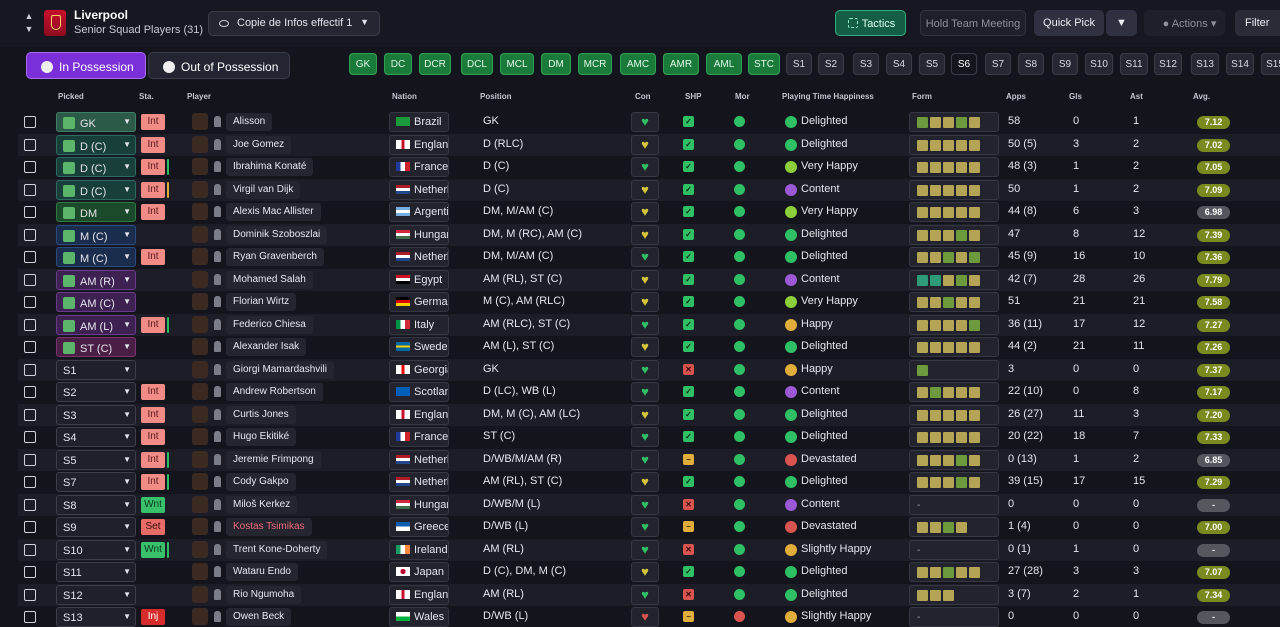 The height and width of the screenshot is (627, 1280). Describe the element at coordinates (1134, 64) in the screenshot. I see `position-chip-s11: S11` at that location.